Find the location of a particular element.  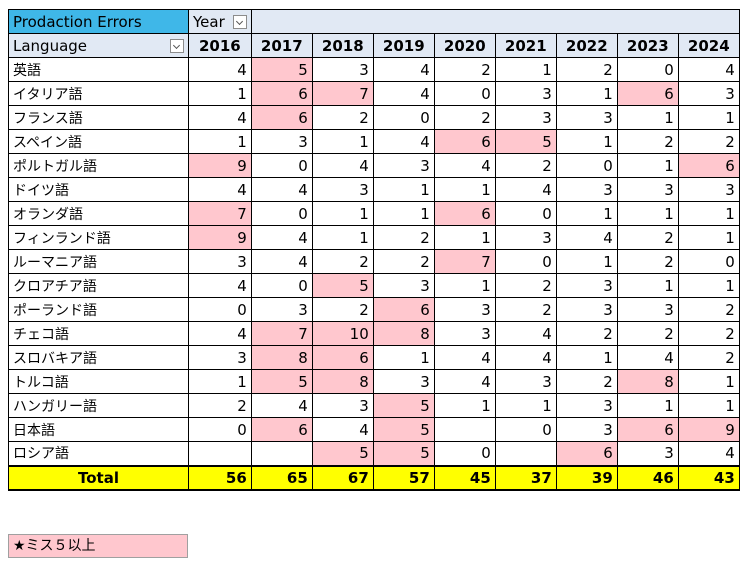

language-cell: トルコ語 is located at coordinates (98, 381).